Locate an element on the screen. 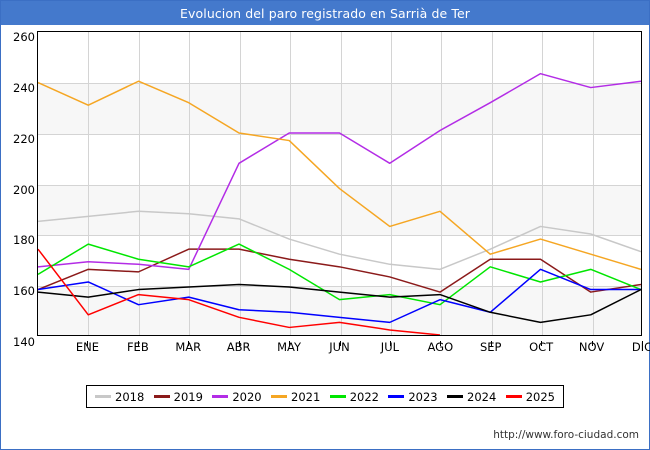 Image resolution: width=650 pixels, height=450 pixels. y-axis-tick-label: 140 is located at coordinates (24, 342).